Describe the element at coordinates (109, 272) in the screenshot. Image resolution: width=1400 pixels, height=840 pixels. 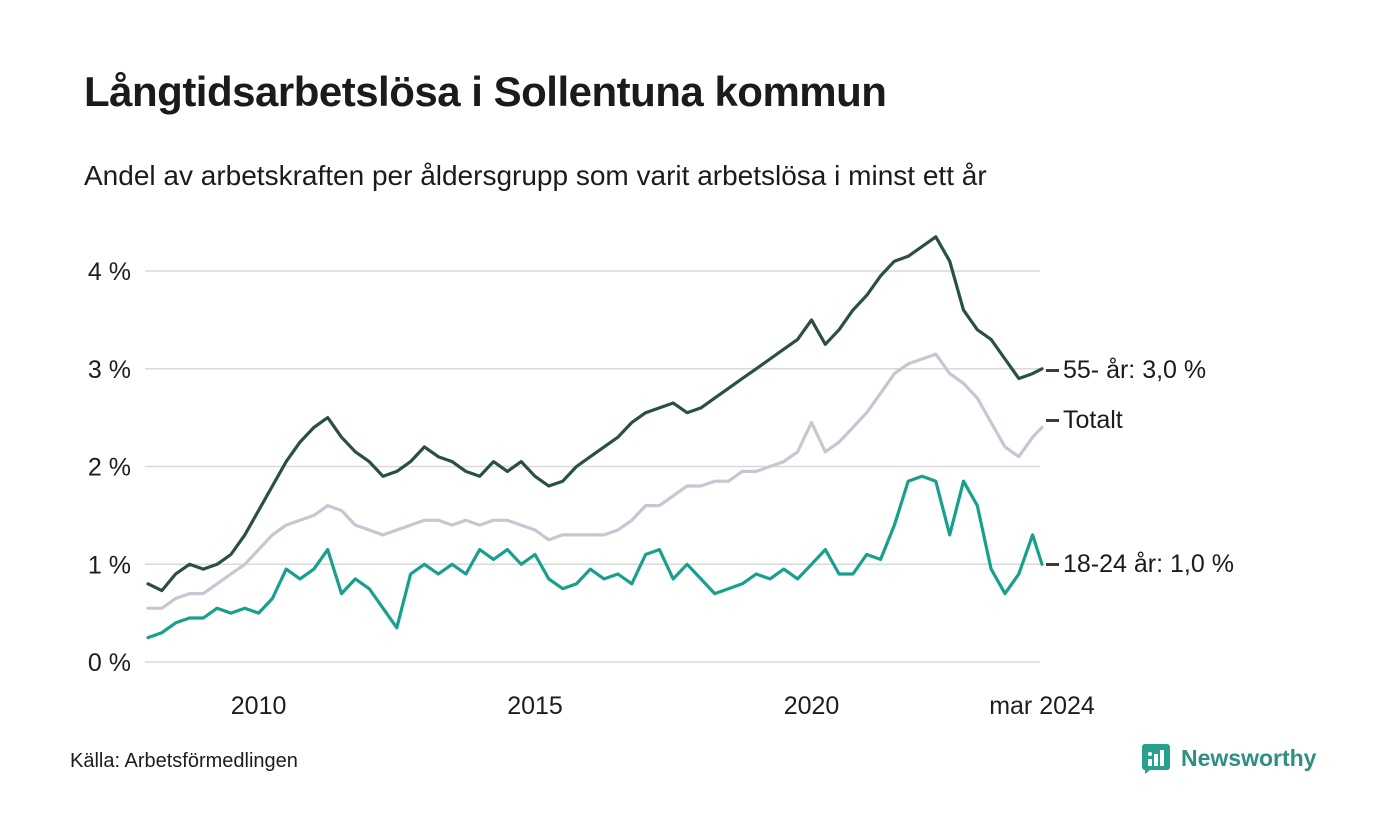
I see `y-tick-label: 4 %` at that location.